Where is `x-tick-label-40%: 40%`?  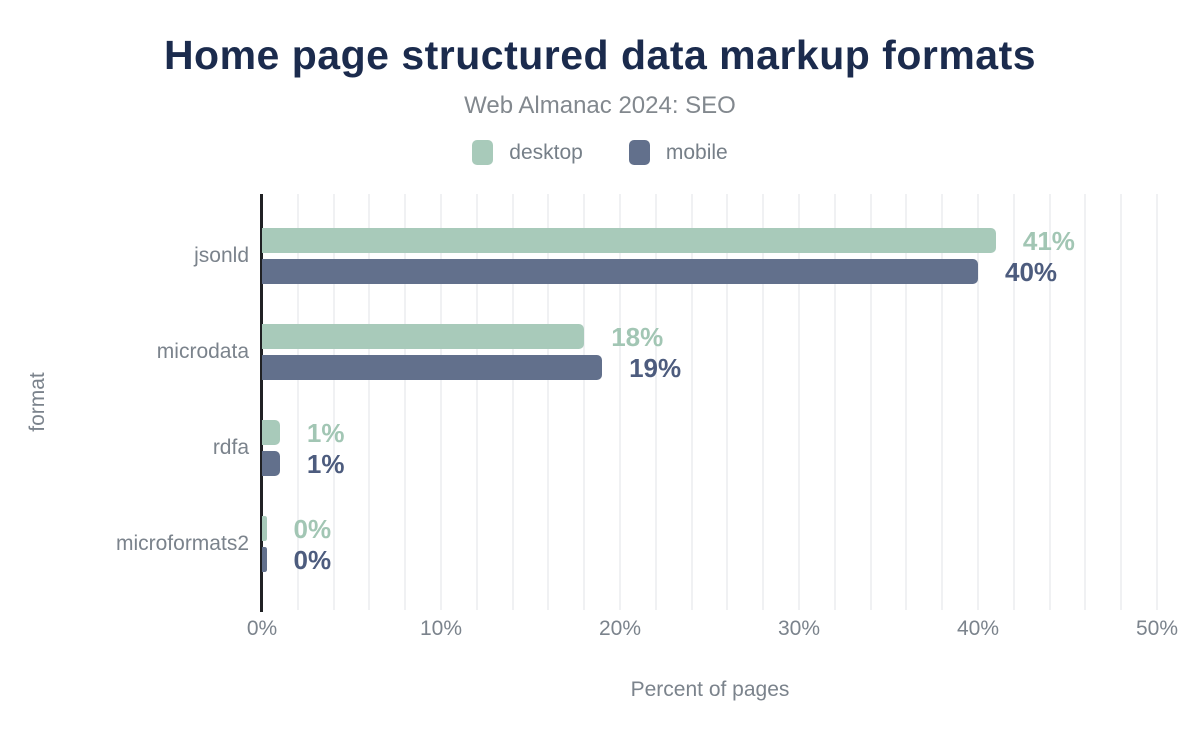 x-tick-label-40%: 40% is located at coordinates (978, 628).